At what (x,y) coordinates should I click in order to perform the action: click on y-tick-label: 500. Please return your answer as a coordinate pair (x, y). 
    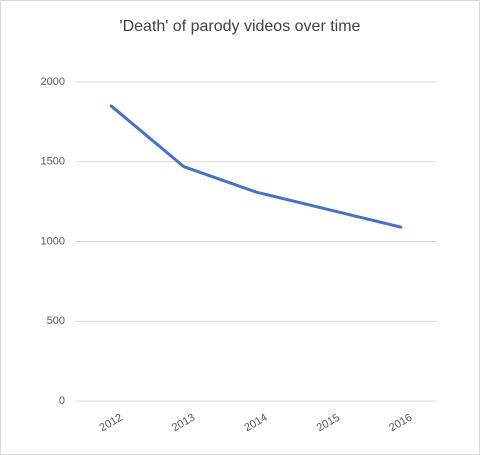
    Looking at the image, I should click on (56, 321).